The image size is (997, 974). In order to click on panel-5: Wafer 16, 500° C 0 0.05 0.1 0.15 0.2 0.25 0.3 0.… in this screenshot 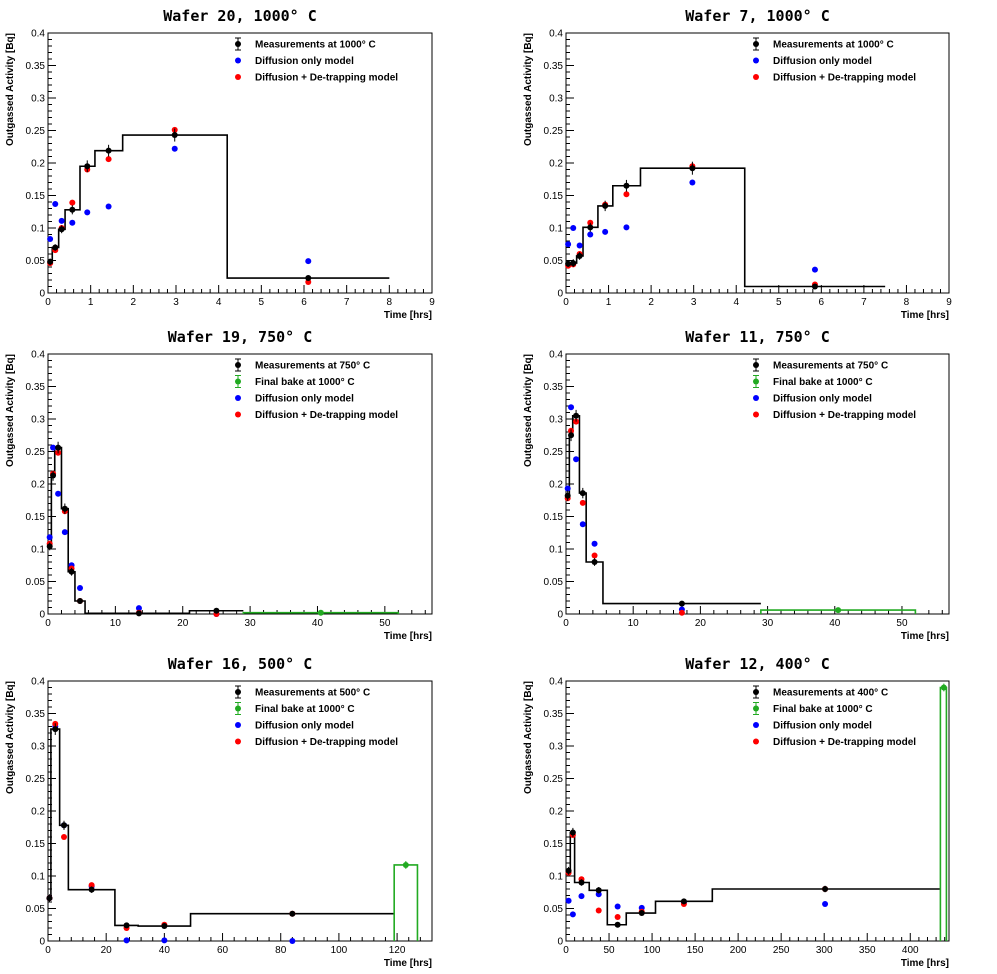, I will do `click(219, 812)`.